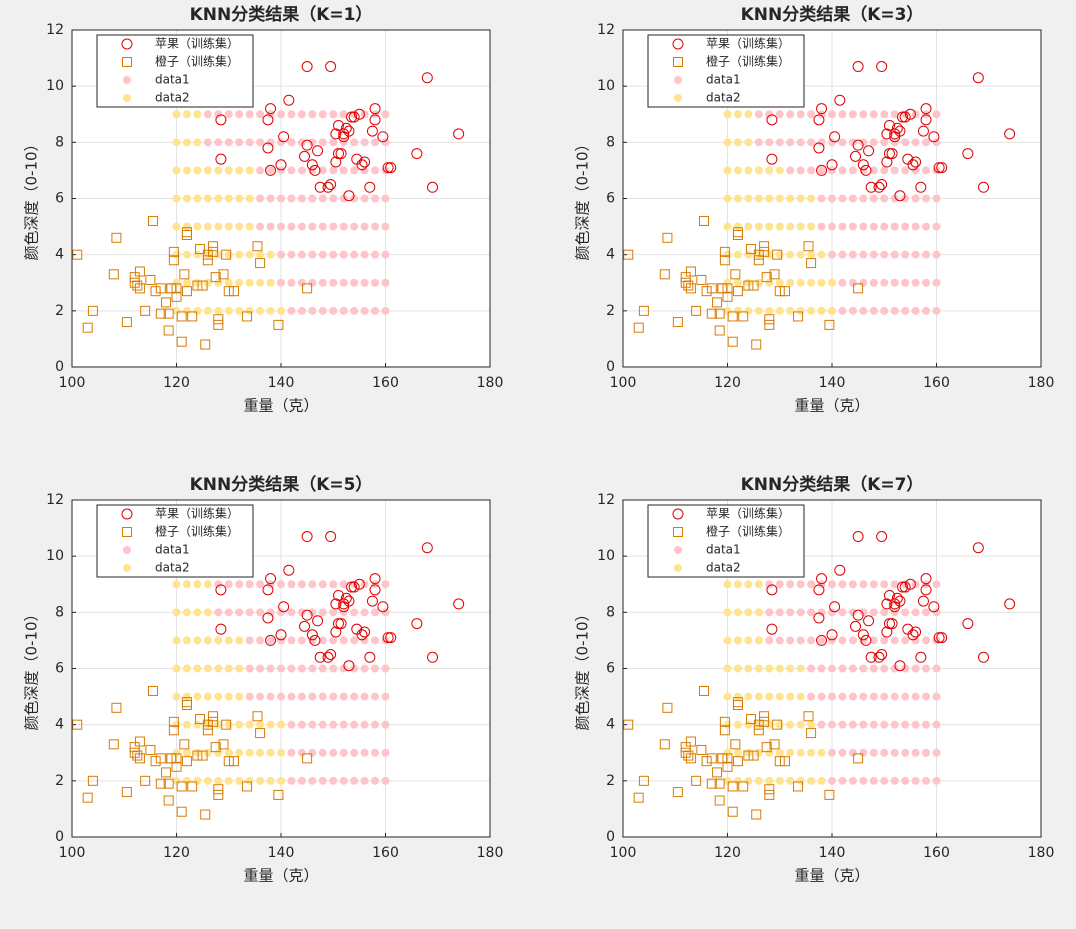 The width and height of the screenshot is (1076, 929). Describe the element at coordinates (197, 531) in the screenshot. I see `legend-label: 橙子（训练集）` at that location.